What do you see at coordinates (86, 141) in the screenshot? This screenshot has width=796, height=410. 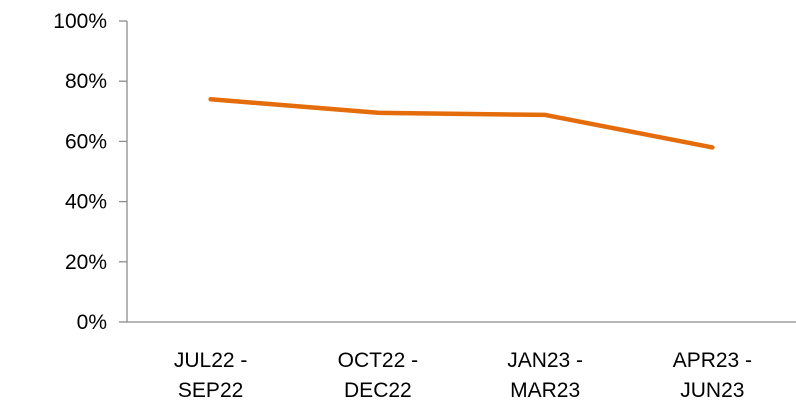 I see `y-tick-label: 60%` at bounding box center [86, 141].